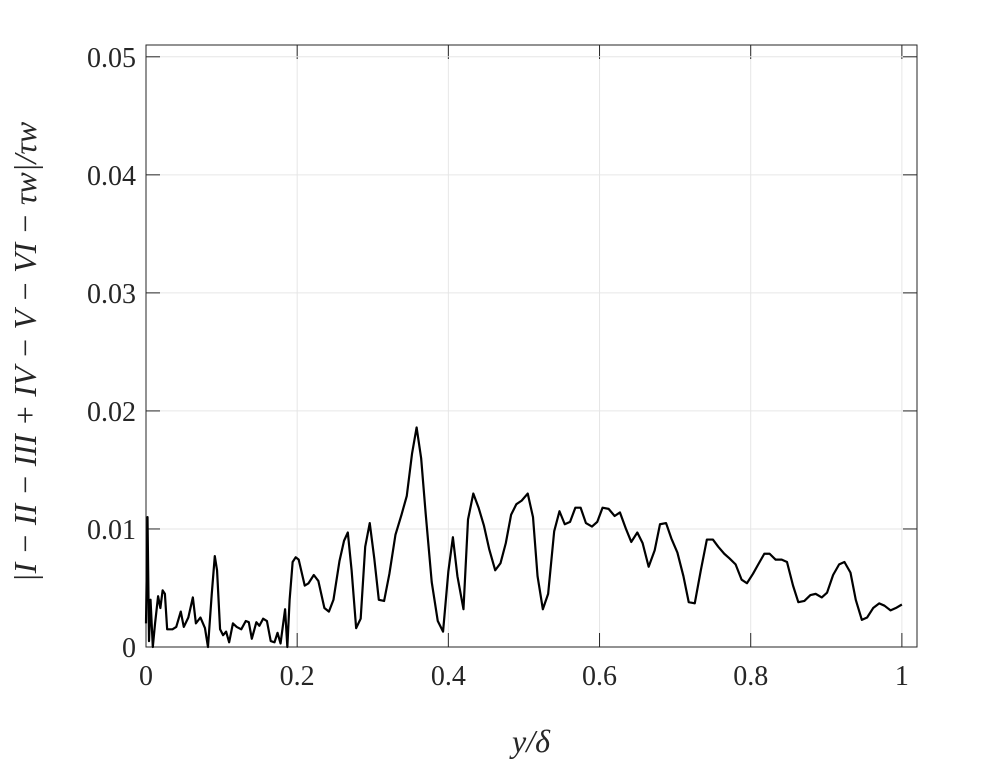 Image resolution: width=997 pixels, height=770 pixels. Describe the element at coordinates (902, 676) in the screenshot. I see `x-tick-label: 1` at that location.